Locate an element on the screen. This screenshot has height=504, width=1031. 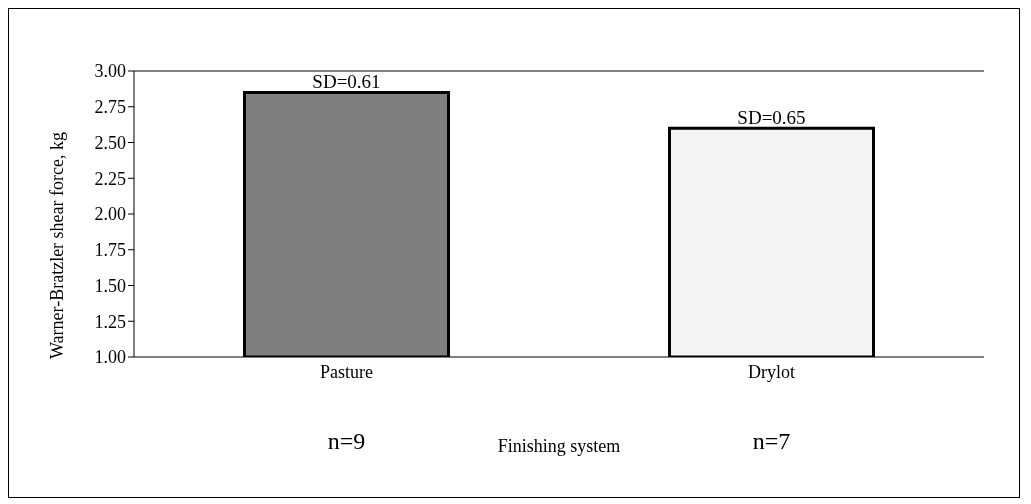
x-tick-label: Pasture is located at coordinates (346, 371).